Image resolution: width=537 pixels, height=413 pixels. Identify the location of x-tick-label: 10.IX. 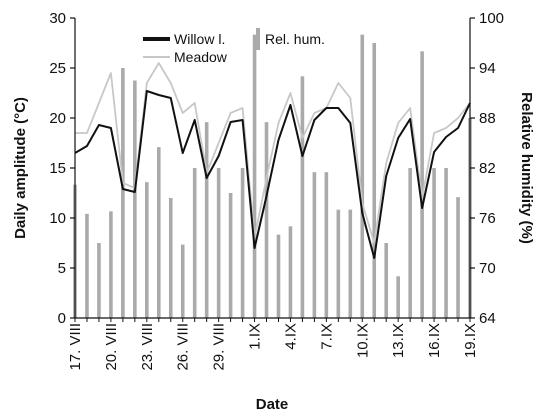
(362, 340).